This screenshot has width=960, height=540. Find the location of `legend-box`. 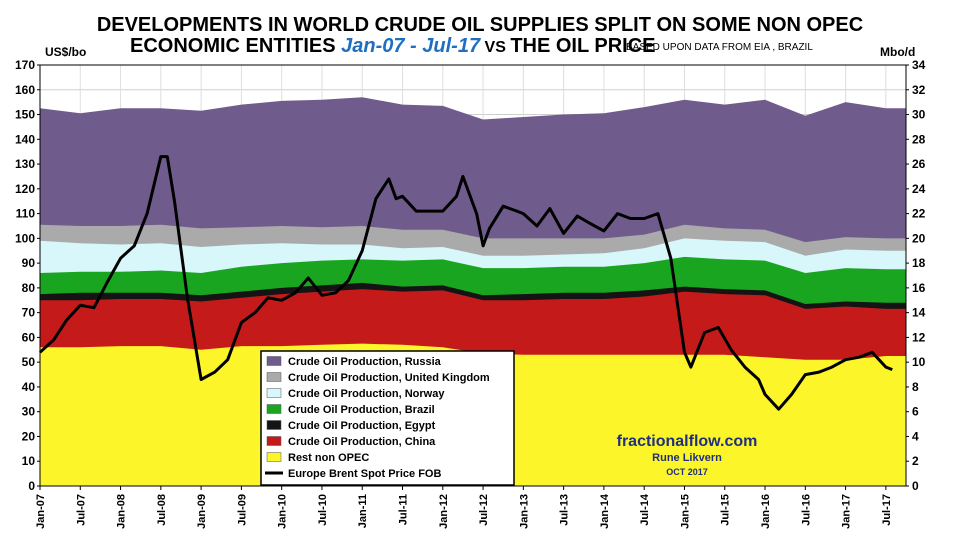

legend-box is located at coordinates (387, 418).